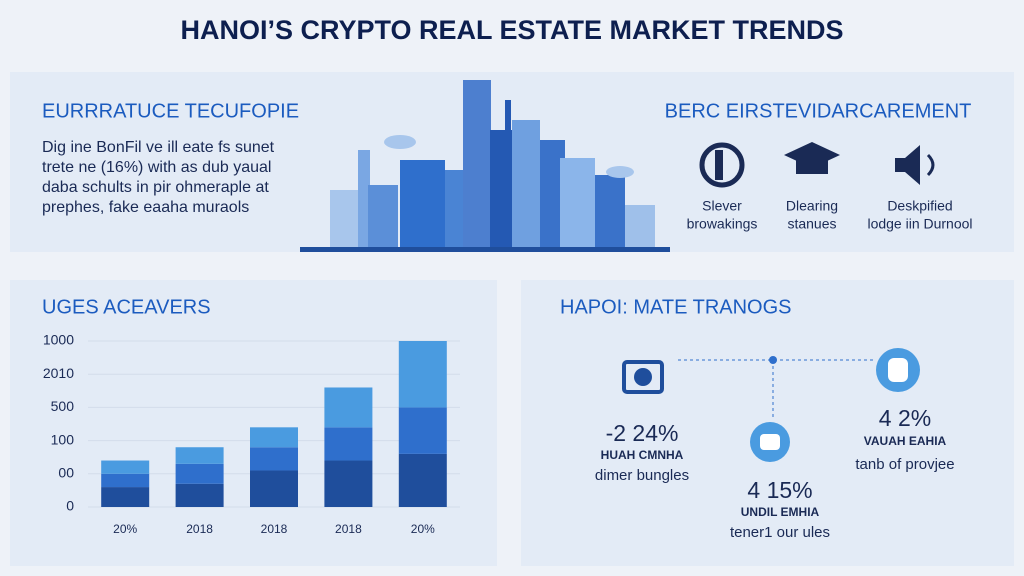 This screenshot has height=576, width=1024. Describe the element at coordinates (70, 506) in the screenshot. I see `y-tick-label: 0` at that location.